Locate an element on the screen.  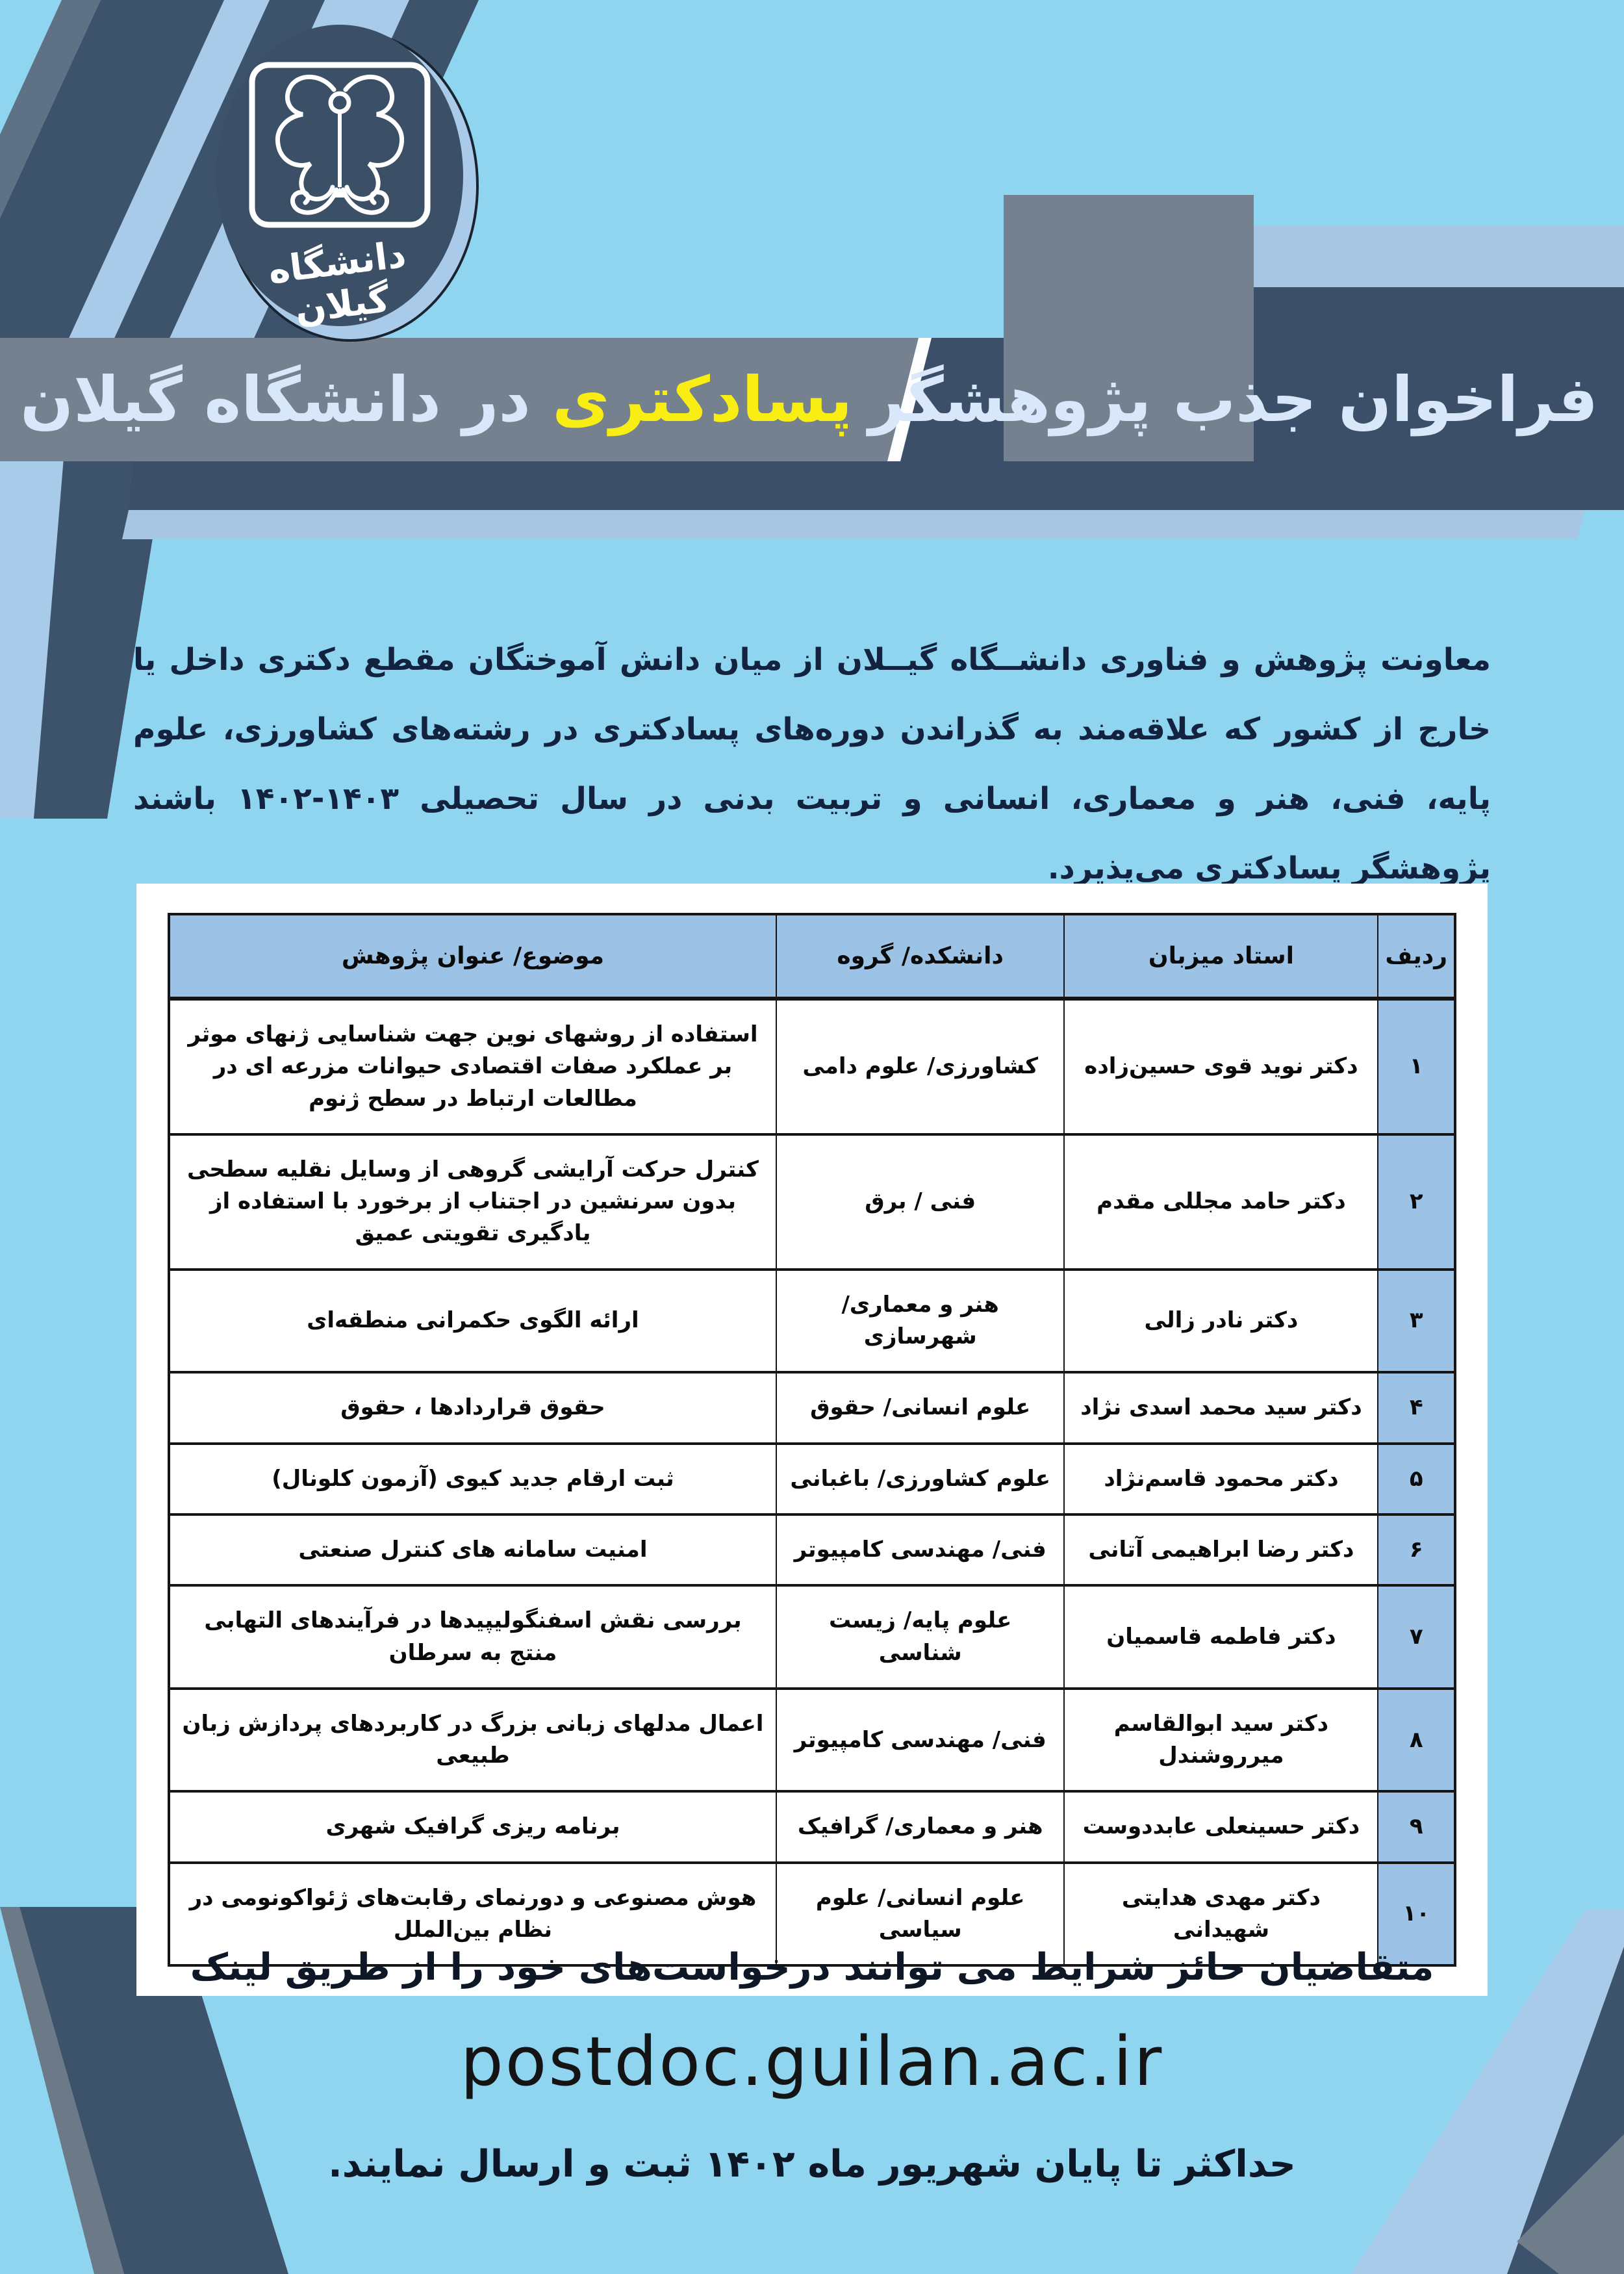
header-faculty-group: دانشکده/ گروه is located at coordinates (920, 957).